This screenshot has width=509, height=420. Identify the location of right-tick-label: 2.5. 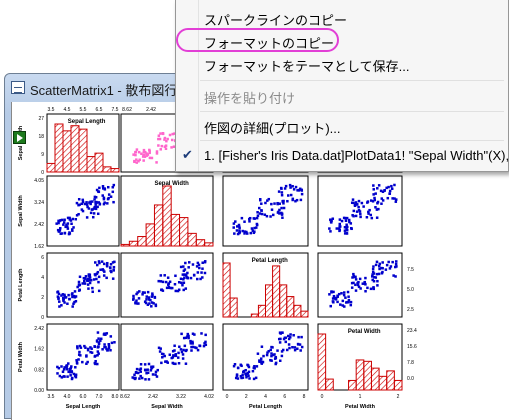
(410, 310).